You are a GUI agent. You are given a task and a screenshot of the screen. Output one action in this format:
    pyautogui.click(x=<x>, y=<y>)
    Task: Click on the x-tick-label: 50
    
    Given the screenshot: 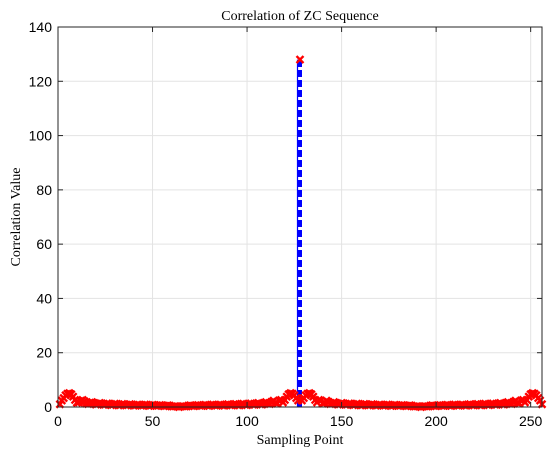 What is the action you would take?
    pyautogui.click(x=153, y=421)
    